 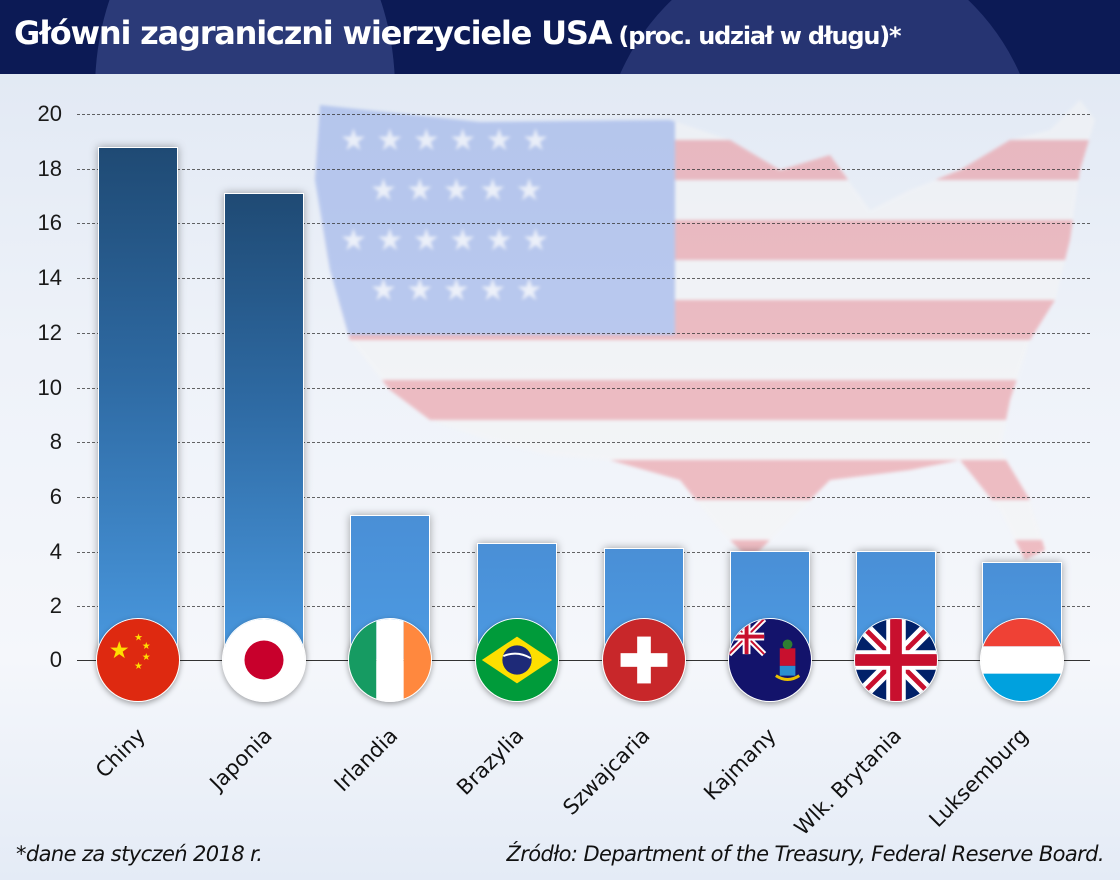 I want to click on cayman-islands-flag-icon, so click(x=770, y=660).